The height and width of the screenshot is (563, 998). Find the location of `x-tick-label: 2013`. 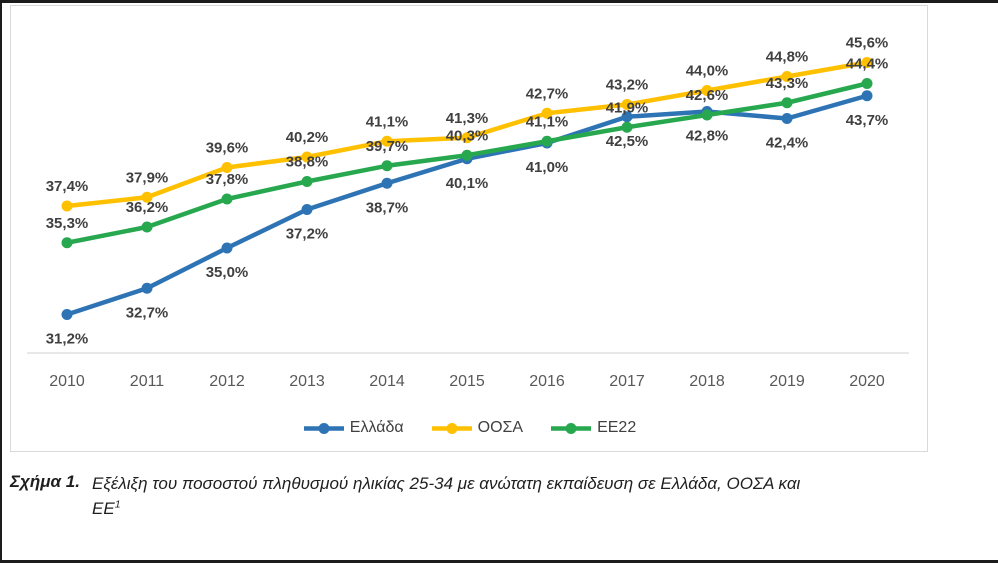

x-tick-label: 2013 is located at coordinates (307, 381).